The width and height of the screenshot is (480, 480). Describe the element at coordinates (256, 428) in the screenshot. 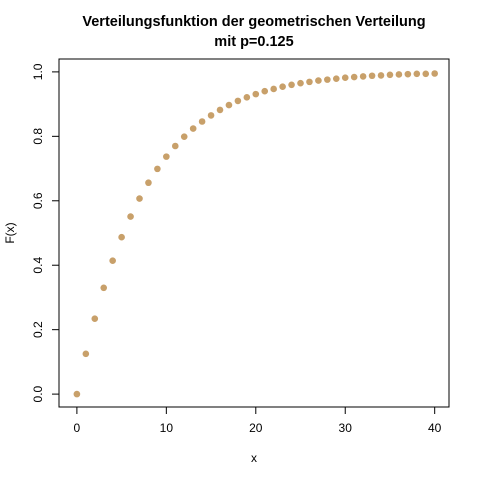

I see `x-tick-label: 20` at that location.